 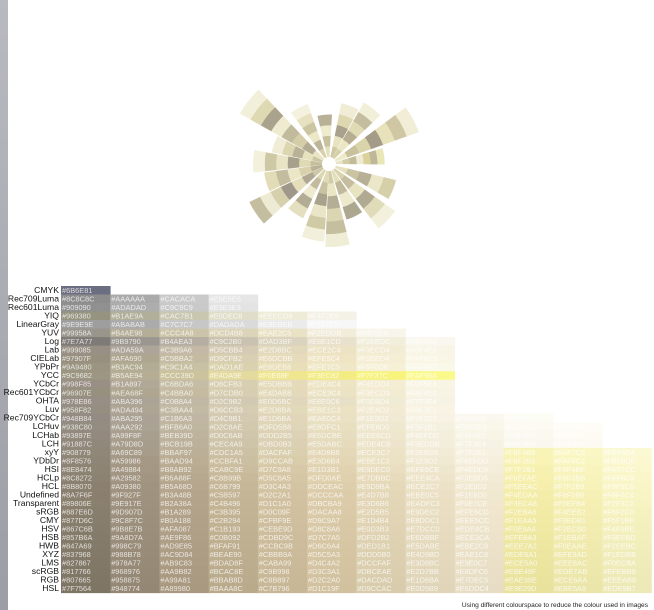 I want to click on swatch-hex-label: #97907F, so click(x=77, y=358).